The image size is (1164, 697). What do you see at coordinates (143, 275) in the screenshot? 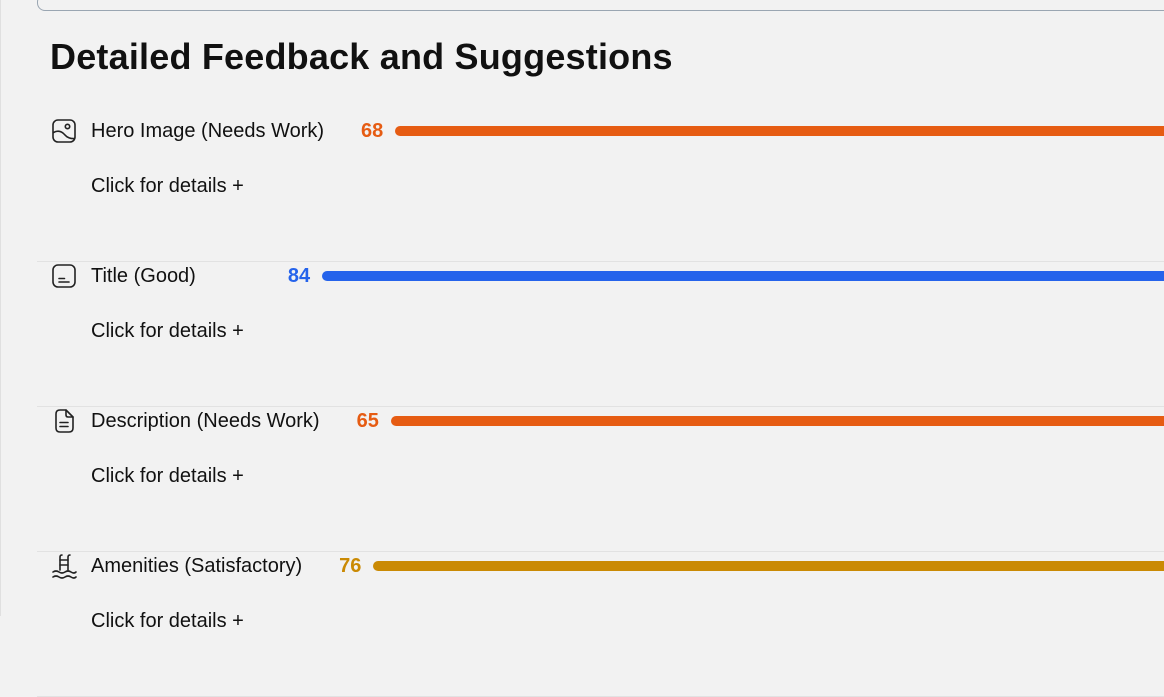
I see `feedback-item-label: Title (Good)` at bounding box center [143, 275].